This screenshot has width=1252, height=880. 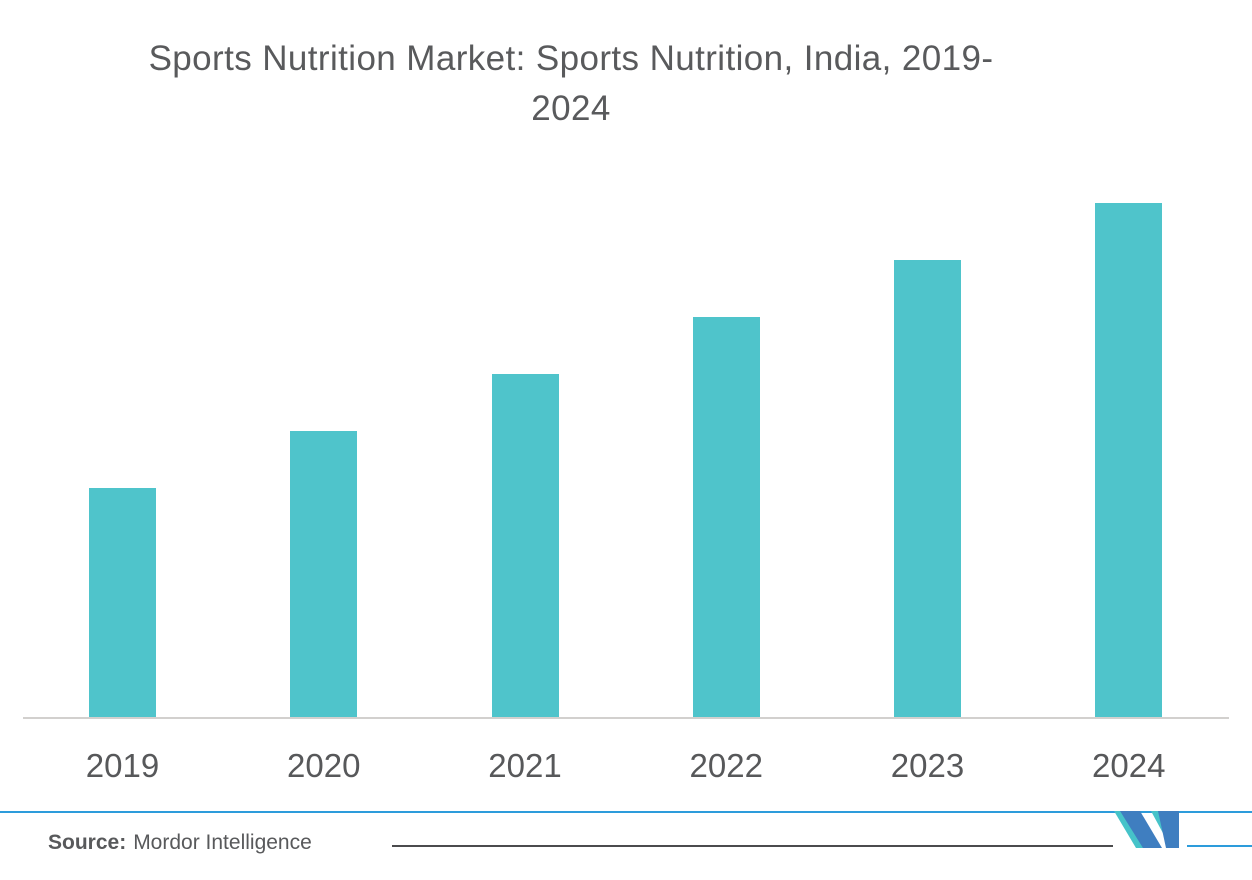 I want to click on logo-blue-ribbon-left, so click(x=1141, y=829).